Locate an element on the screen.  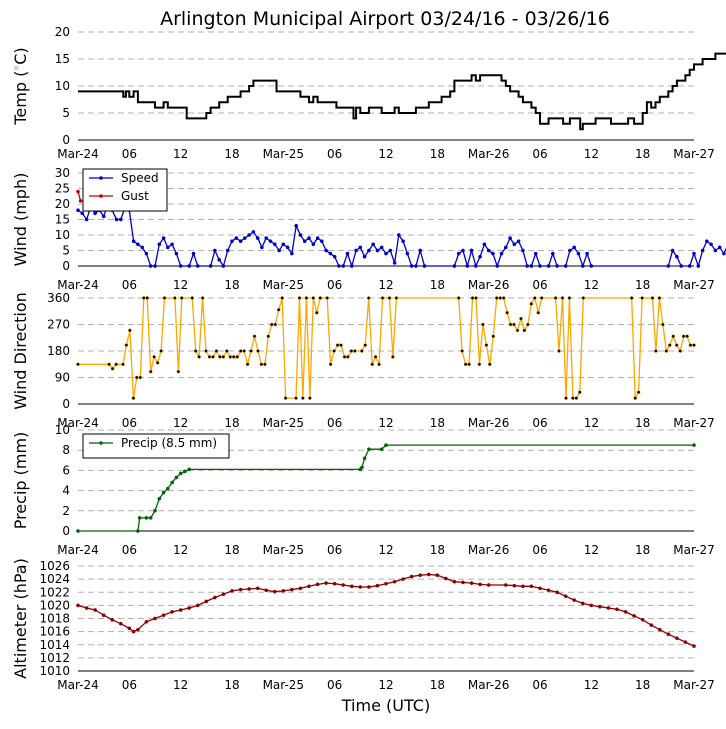
wind-xtick-label: Mar-26 is located at coordinates (488, 285).